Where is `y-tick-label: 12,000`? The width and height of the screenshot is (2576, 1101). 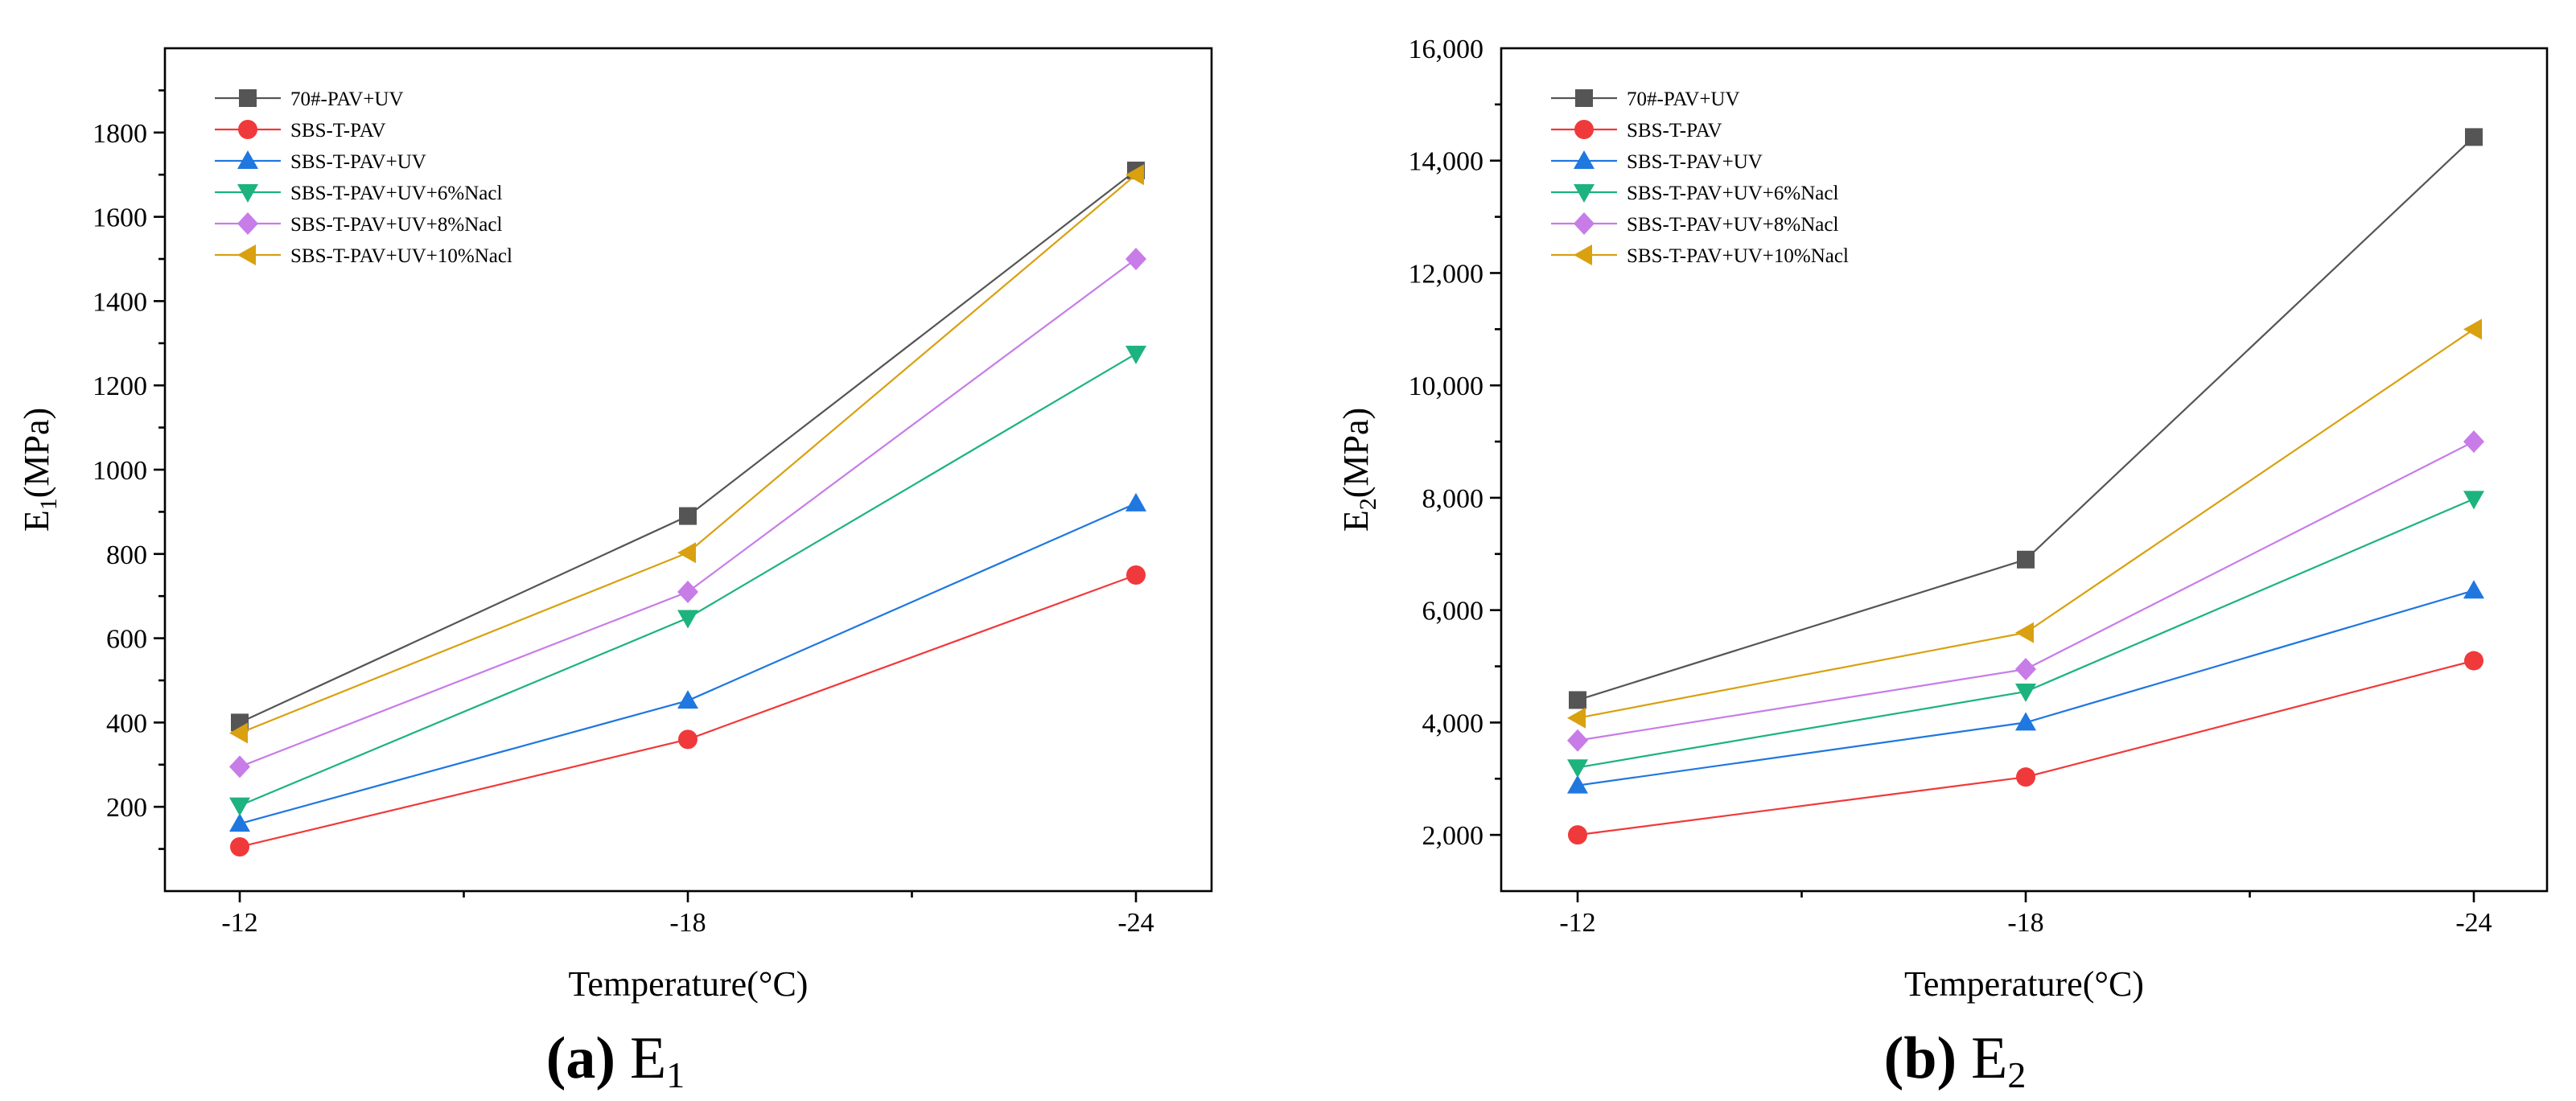
y-tick-label: 12,000 is located at coordinates (1446, 274).